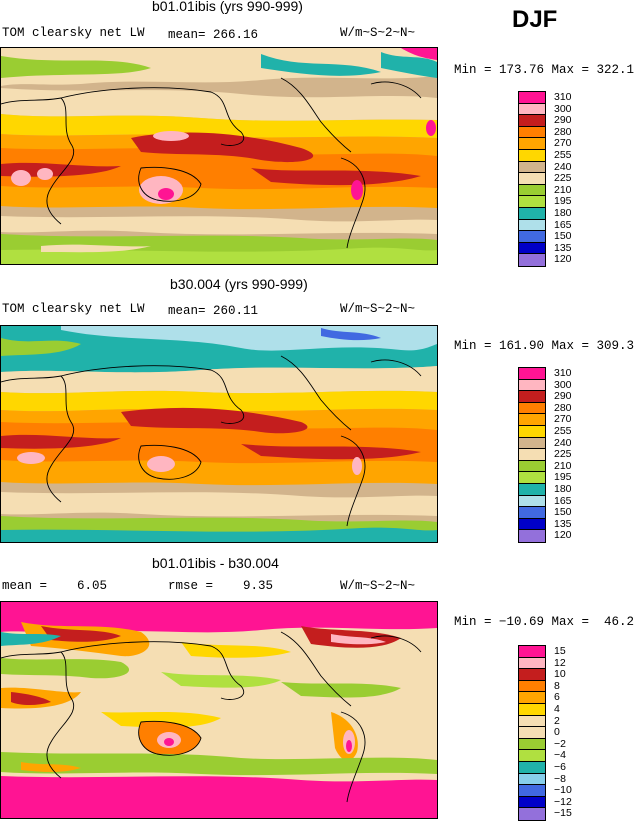 This screenshot has height=823, width=634. Describe the element at coordinates (544, 70) in the screenshot. I see `panel1-minmax: Min = 173.76 Max = 322.18` at that location.